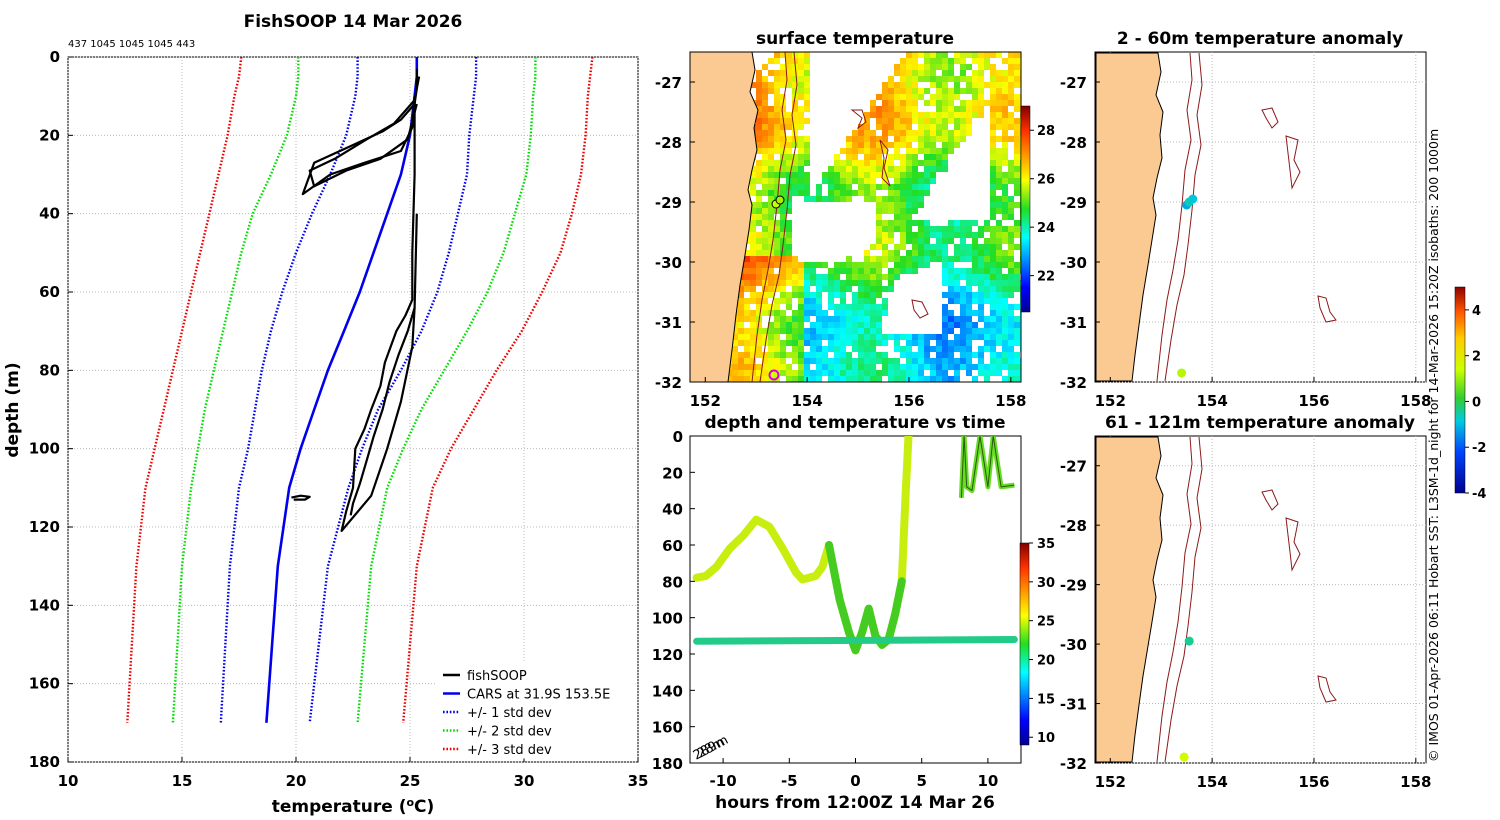 The width and height of the screenshot is (1500, 820). What do you see at coordinates (49, 292) in the screenshot?
I see `profile-ytick-label: 60` at bounding box center [49, 292].